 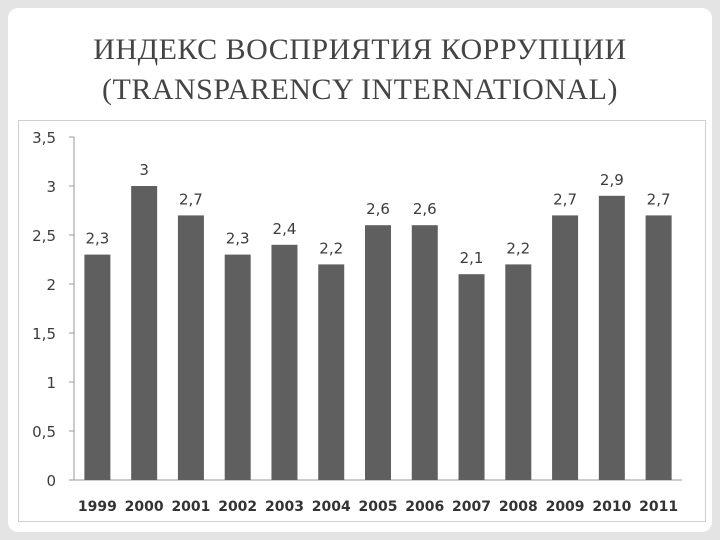 What do you see at coordinates (190, 347) in the screenshot?
I see `bar-2001` at bounding box center [190, 347].